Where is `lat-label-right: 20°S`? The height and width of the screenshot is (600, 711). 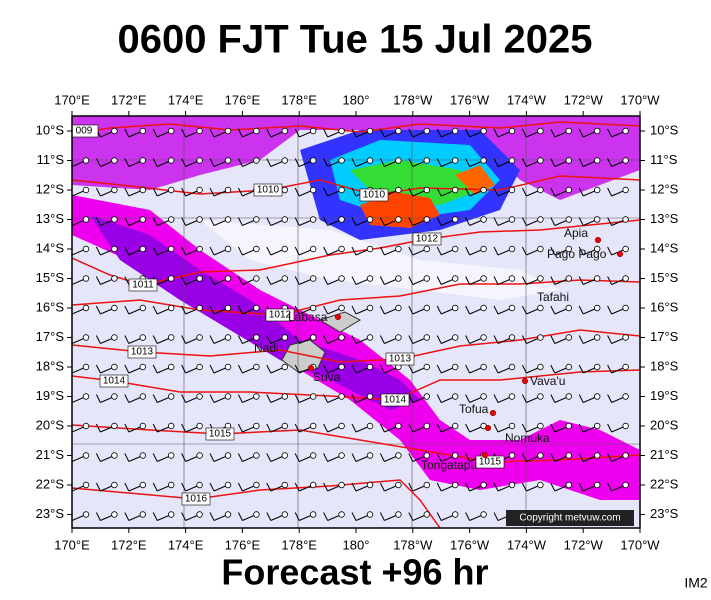
lat-label-right: 20°S is located at coordinates (664, 424).